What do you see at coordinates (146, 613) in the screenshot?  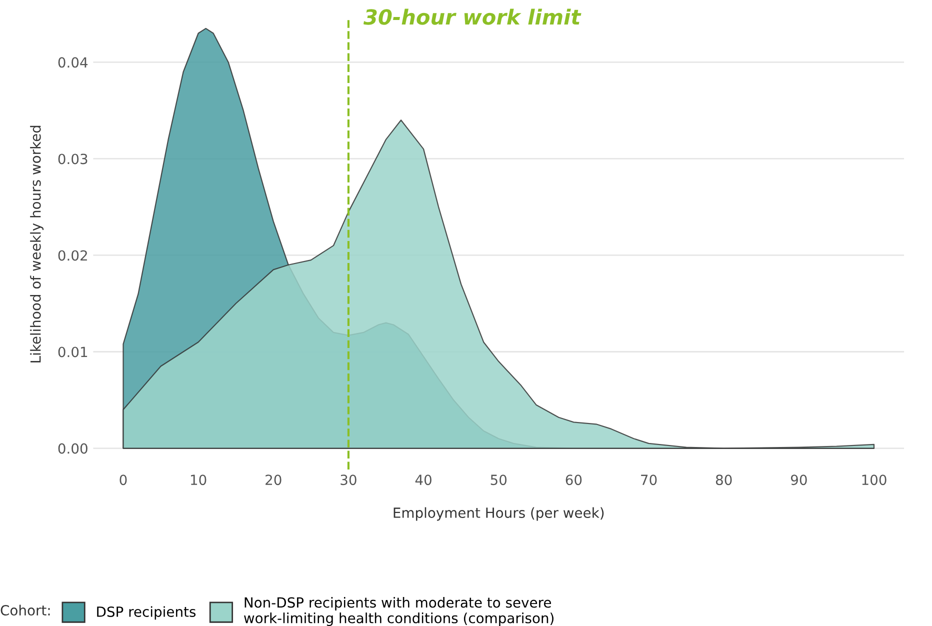 I see `legend-label: DSP recipients` at bounding box center [146, 613].